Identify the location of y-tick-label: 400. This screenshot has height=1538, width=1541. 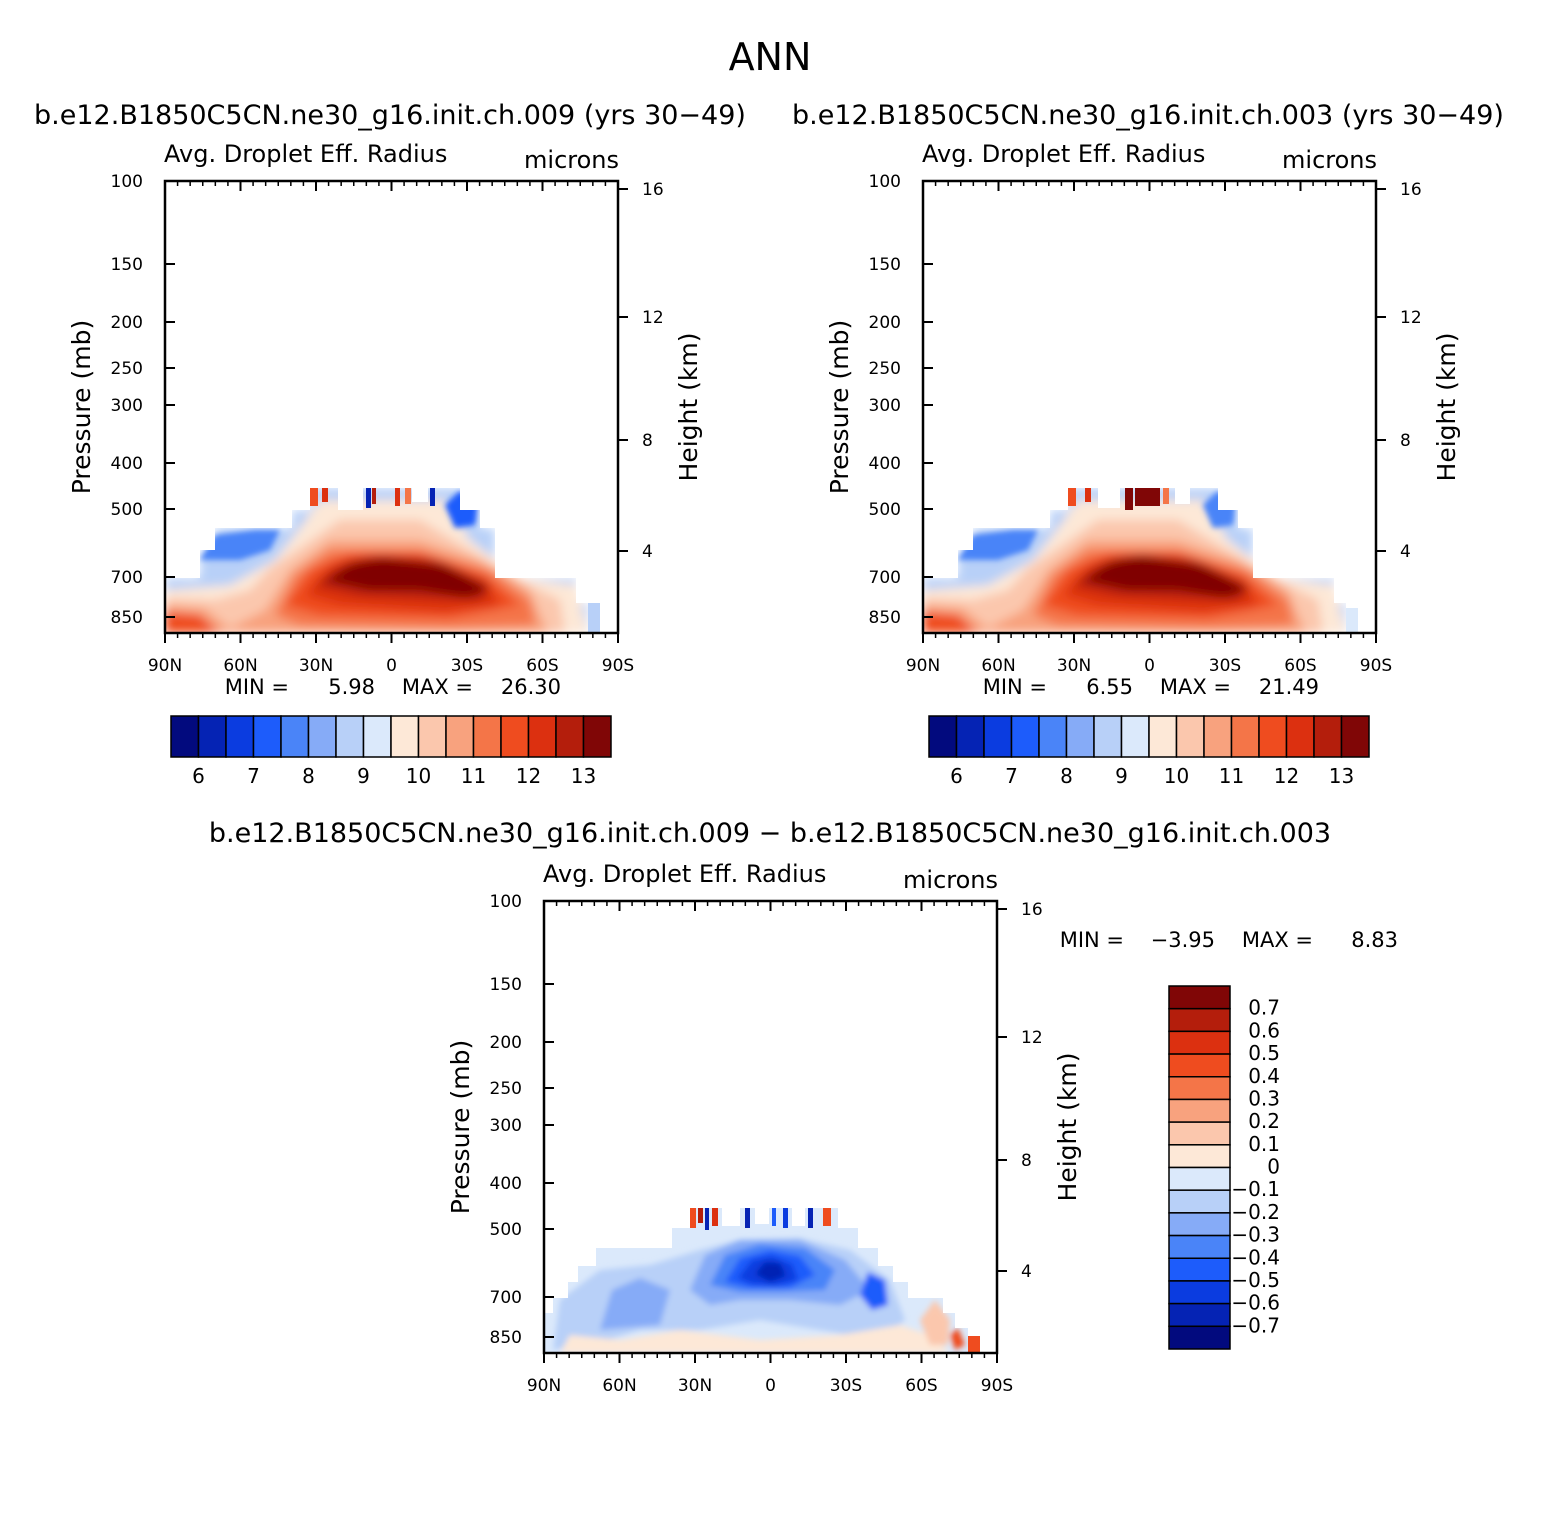
(506, 1184).